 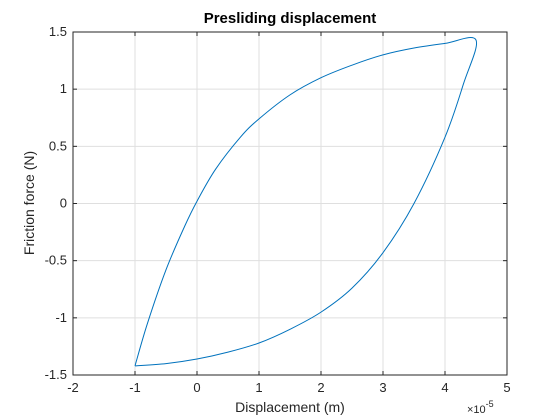 What do you see at coordinates (320, 387) in the screenshot?
I see `x-tick-label: 2` at bounding box center [320, 387].